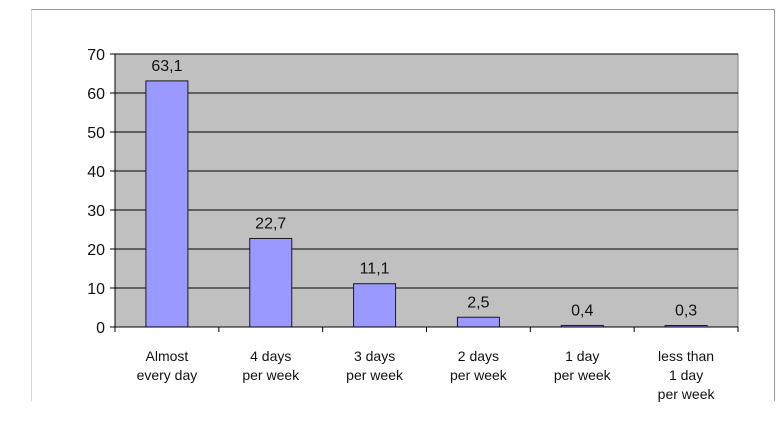 Image resolution: width=778 pixels, height=430 pixels. I want to click on data-label: 22,7, so click(270, 223).